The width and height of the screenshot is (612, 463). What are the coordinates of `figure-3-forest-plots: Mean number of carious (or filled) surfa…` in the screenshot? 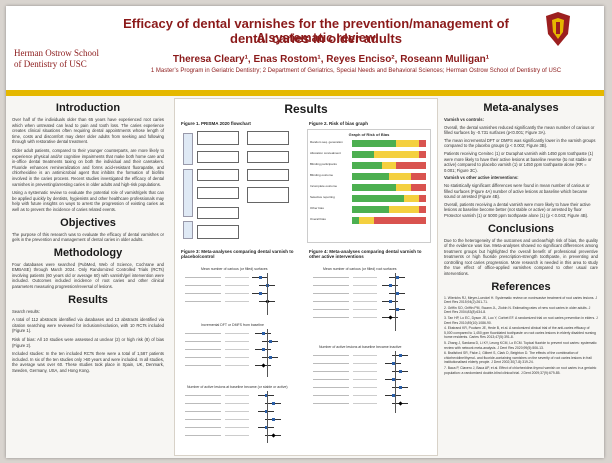 It's located at (243, 357).